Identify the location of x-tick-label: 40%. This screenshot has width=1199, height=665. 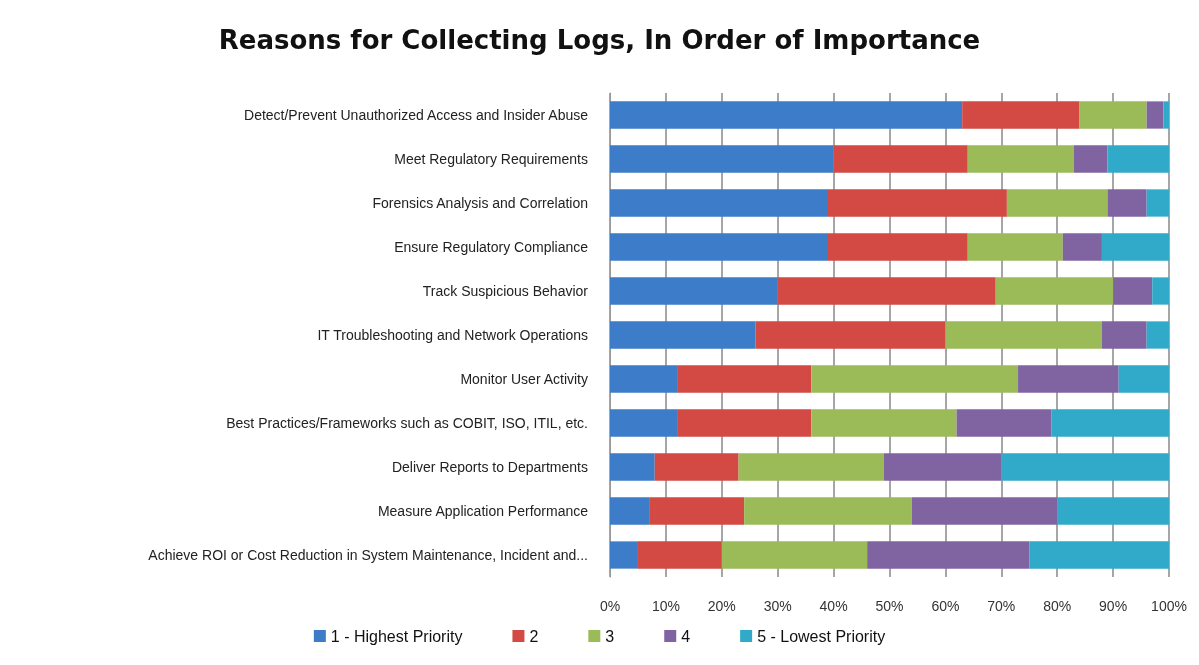
(833, 606).